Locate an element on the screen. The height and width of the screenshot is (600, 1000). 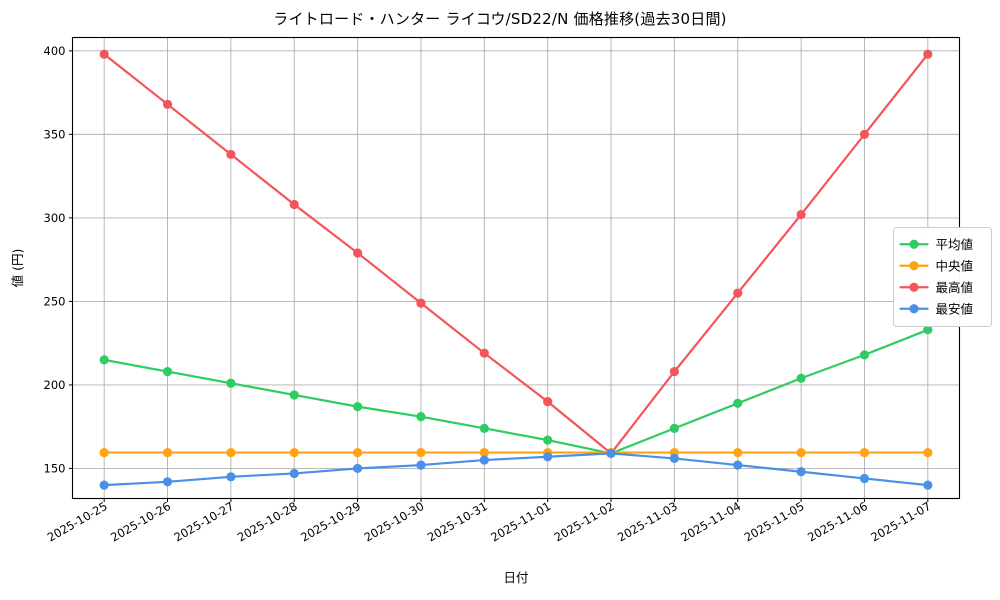
x-tick-label: 2025-10-29 is located at coordinates (330, 522).